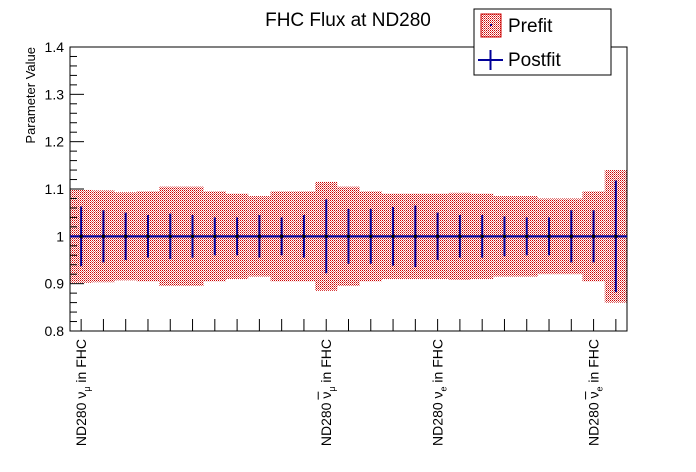 The width and height of the screenshot is (696, 472). Describe the element at coordinates (542, 42) in the screenshot. I see `legend: Prefit Postfit` at that location.